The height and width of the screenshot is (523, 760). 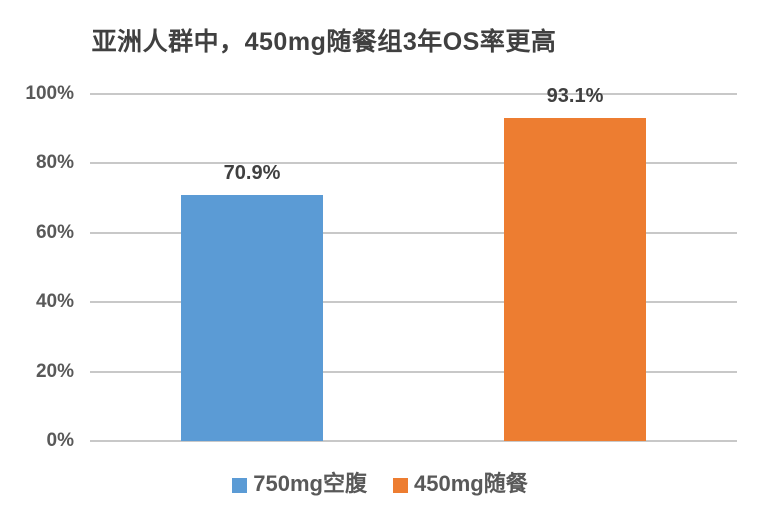 What do you see at coordinates (54, 162) in the screenshot?
I see `y-tick-label-80: 80%` at bounding box center [54, 162].